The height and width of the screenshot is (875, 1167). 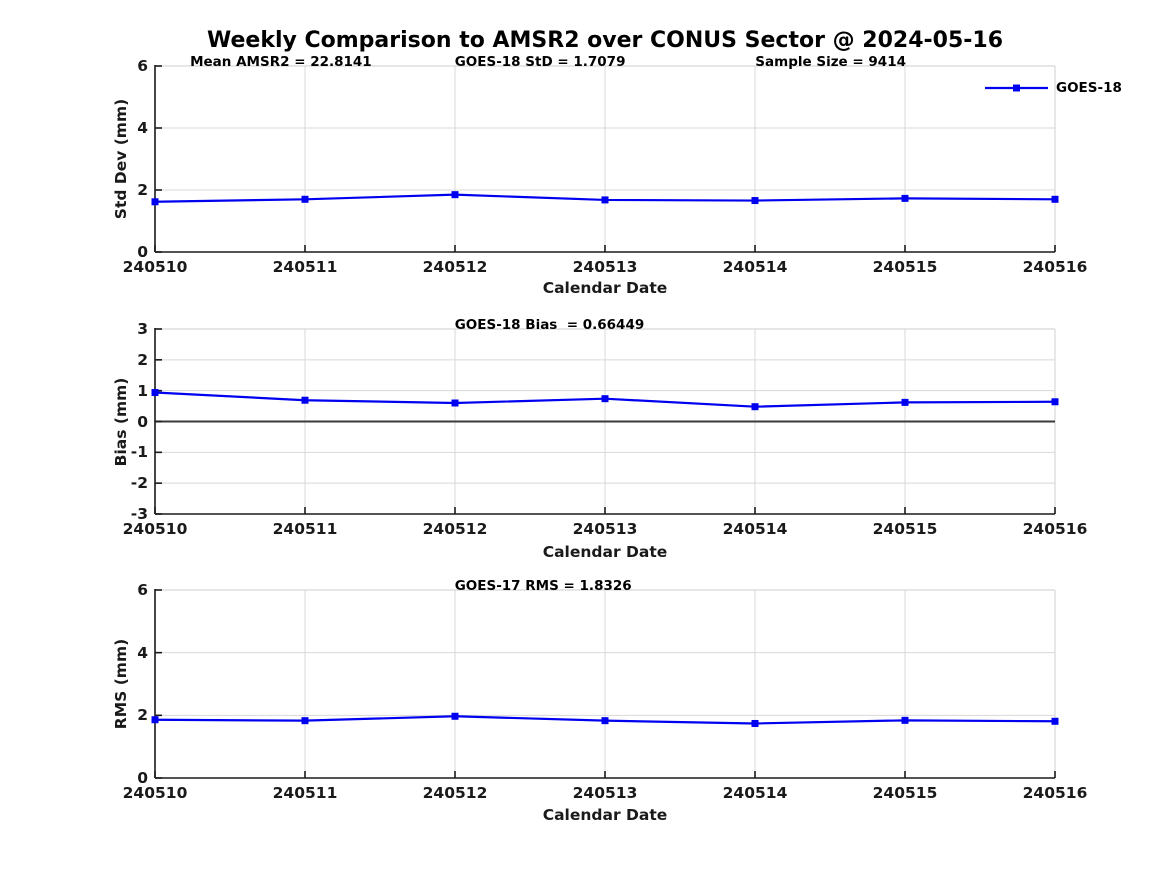 What do you see at coordinates (605, 288) in the screenshot?
I see `stddev-x-axis-label: Calendar Date` at bounding box center [605, 288].